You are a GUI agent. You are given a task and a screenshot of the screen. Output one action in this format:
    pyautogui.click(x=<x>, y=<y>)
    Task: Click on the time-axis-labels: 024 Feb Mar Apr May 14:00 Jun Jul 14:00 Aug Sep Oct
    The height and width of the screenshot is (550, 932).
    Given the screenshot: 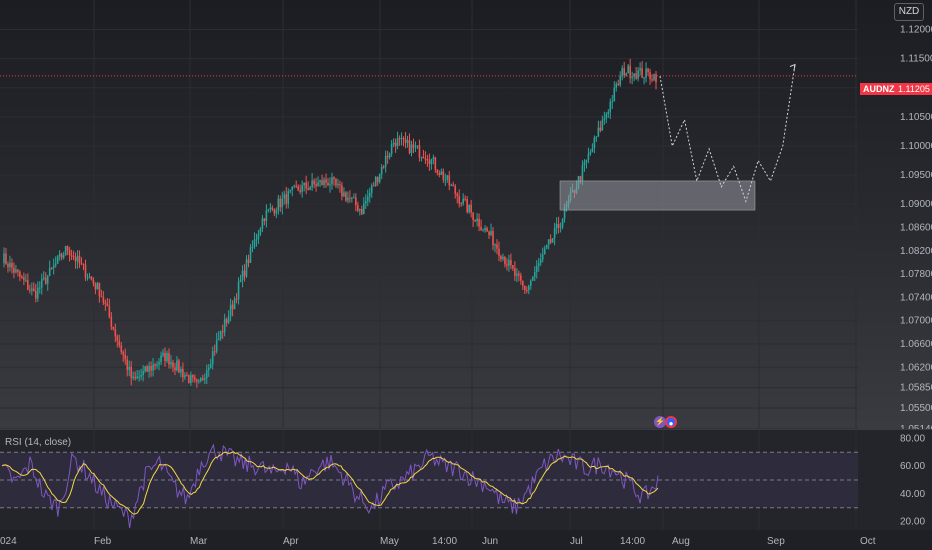 What is the action you would take?
    pyautogui.click(x=438, y=541)
    